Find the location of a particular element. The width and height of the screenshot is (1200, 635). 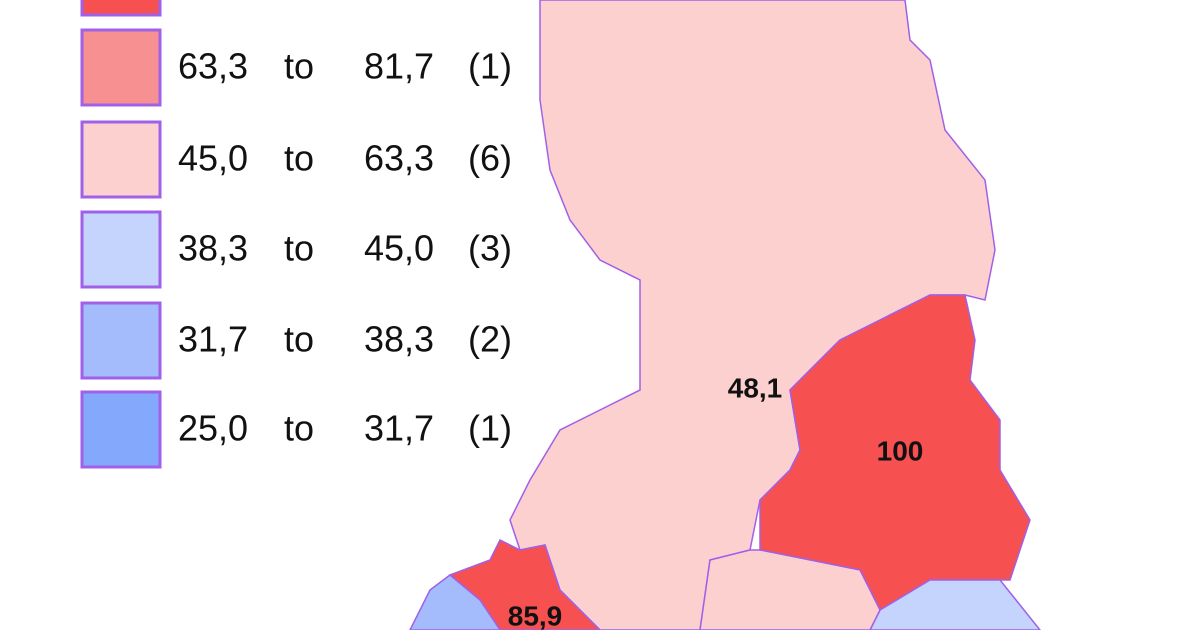

region-label: 100 is located at coordinates (900, 450).